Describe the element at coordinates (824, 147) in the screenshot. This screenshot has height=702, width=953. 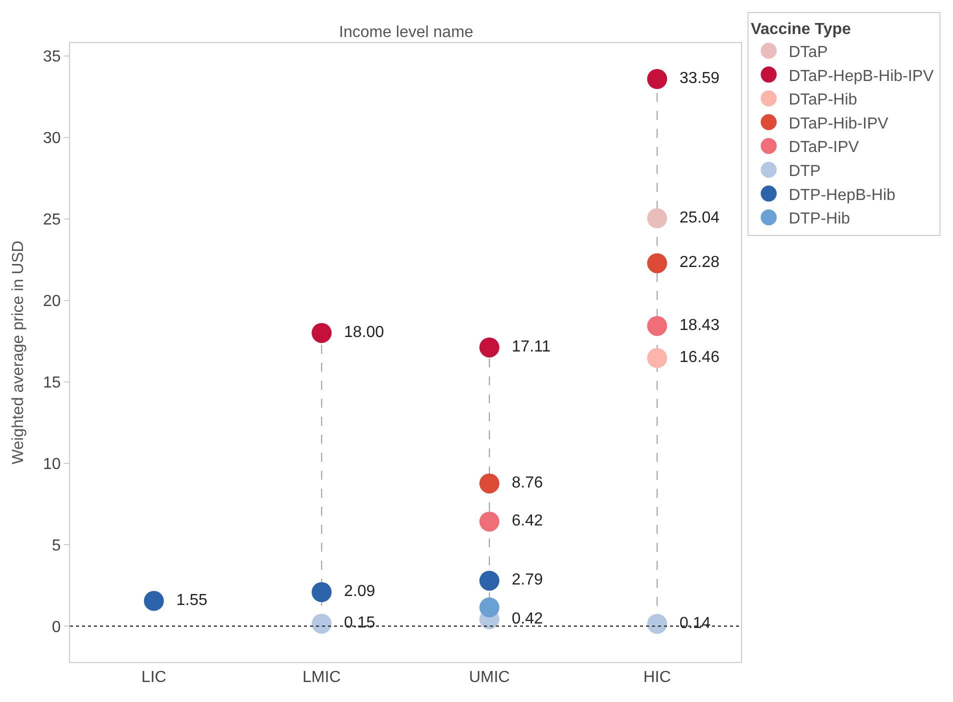
I see `legend-label: DTaP-IPV` at that location.